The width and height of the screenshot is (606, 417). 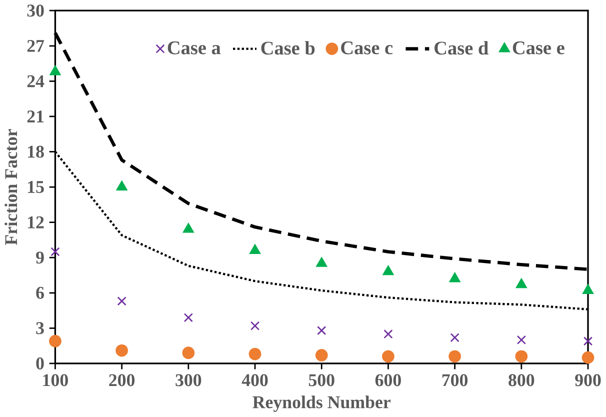 What do you see at coordinates (461, 48) in the screenshot?
I see `legend-label: Case d` at bounding box center [461, 48].